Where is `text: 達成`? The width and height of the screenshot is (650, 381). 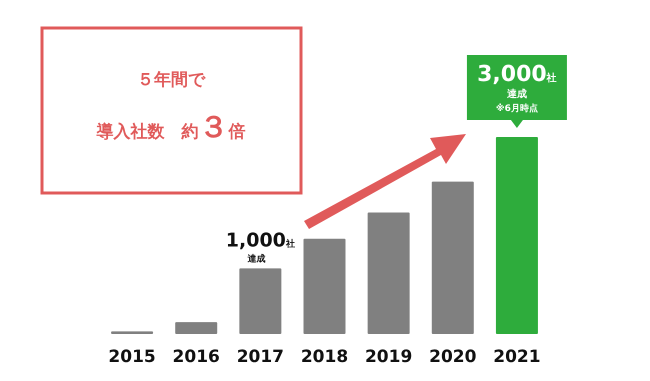 text: 達成 is located at coordinates (516, 94).